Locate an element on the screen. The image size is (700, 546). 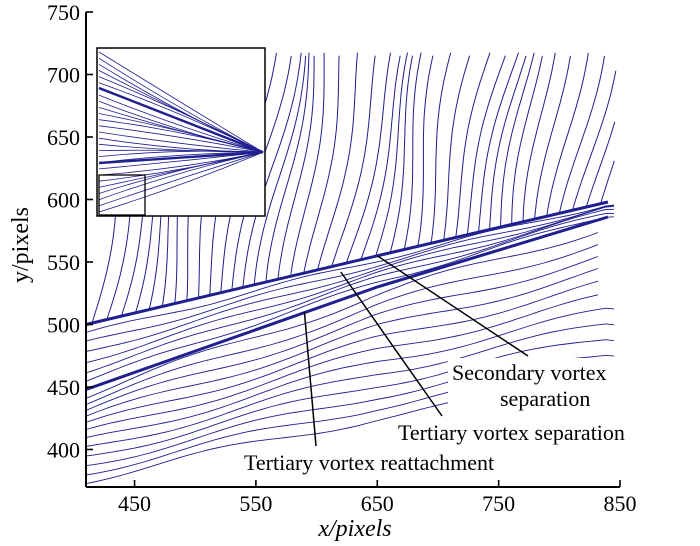
y-tick-label: 600 is located at coordinates (63, 200).